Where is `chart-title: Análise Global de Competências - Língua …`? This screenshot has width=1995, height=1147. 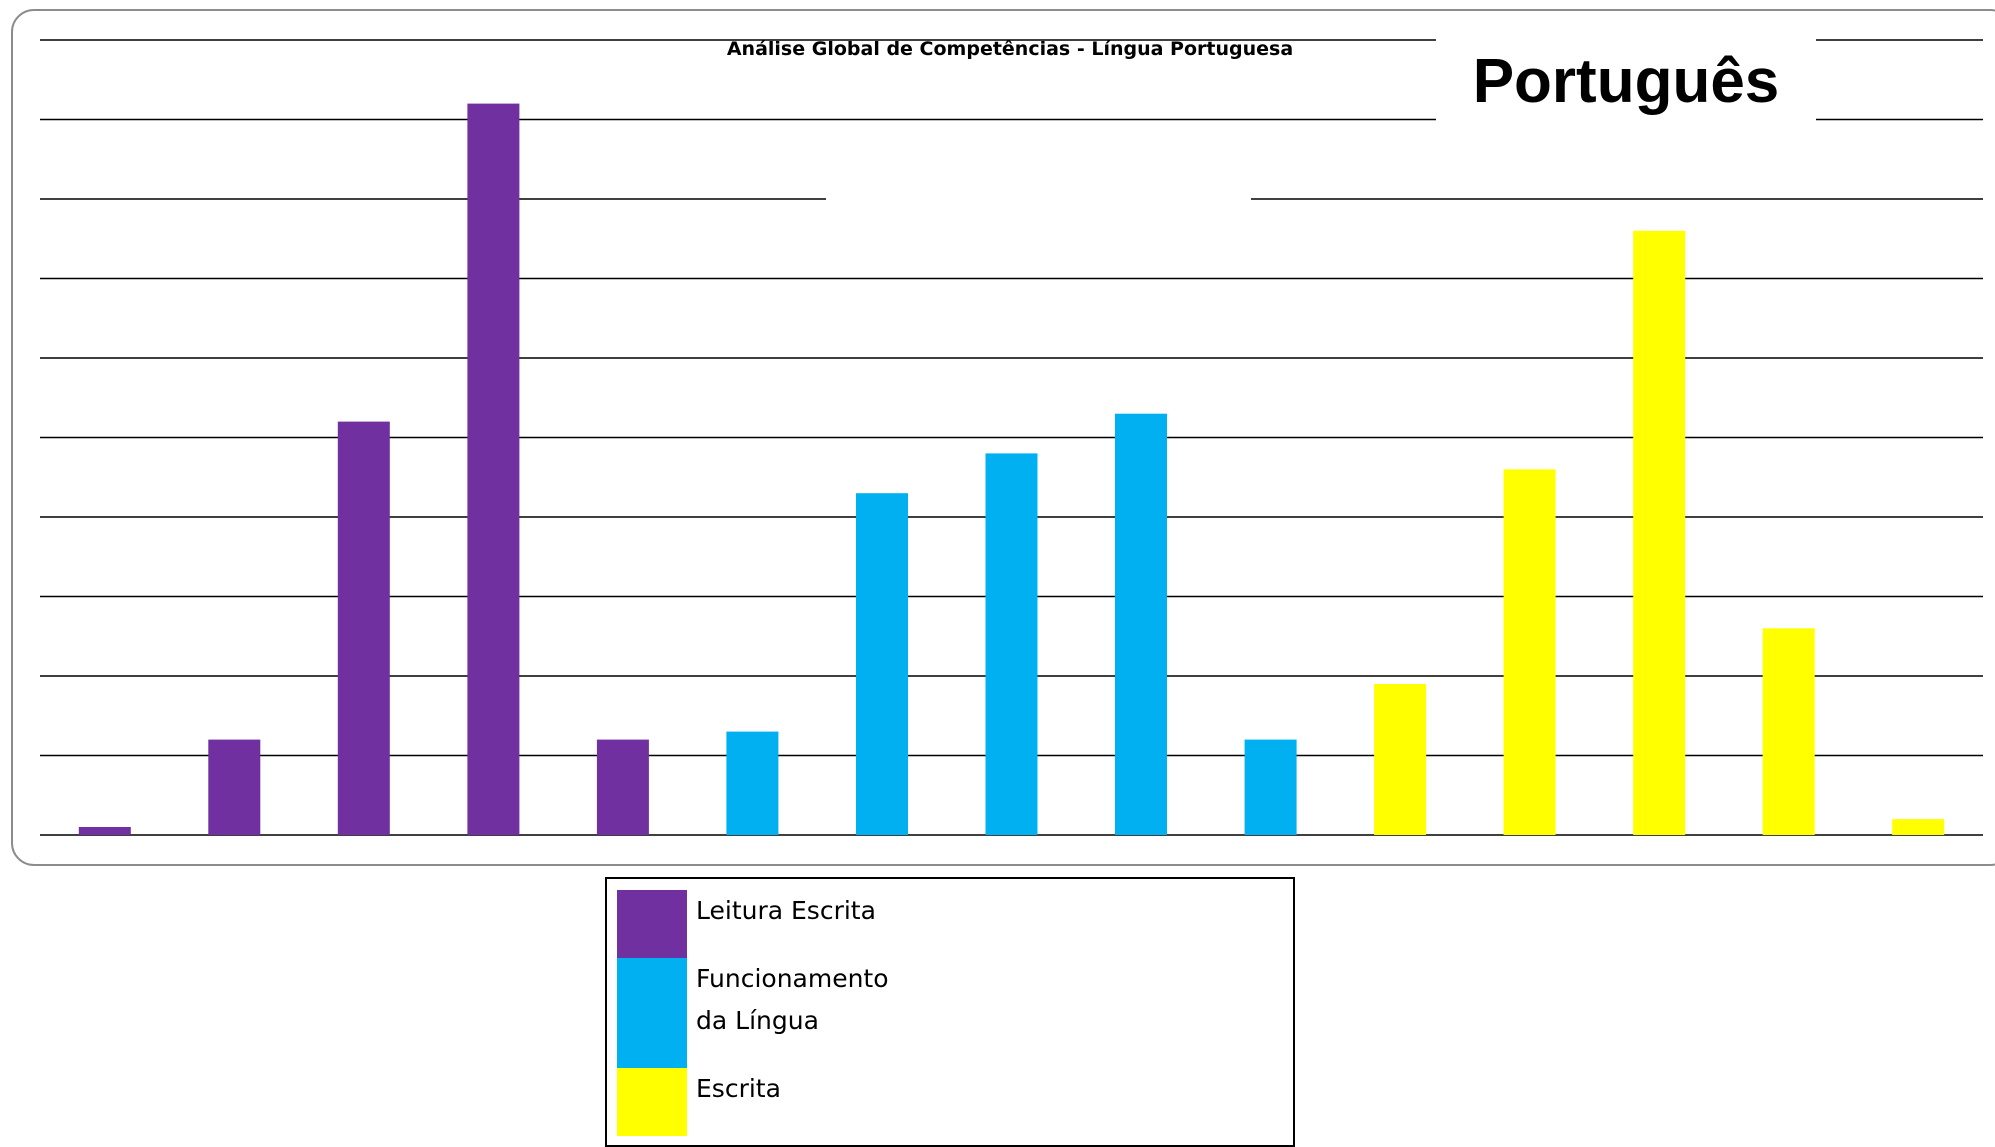 chart-title: Análise Global de Competências - Língua … is located at coordinates (1010, 49).